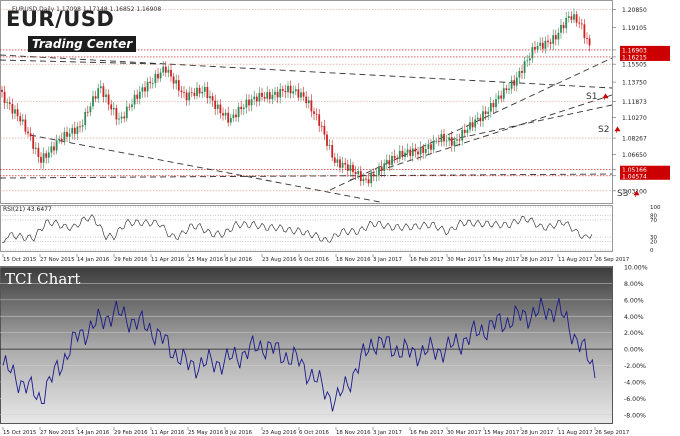 This screenshot has height=436, width=680. What do you see at coordinates (591, 97) in the screenshot?
I see `support-label: S1` at bounding box center [591, 97].